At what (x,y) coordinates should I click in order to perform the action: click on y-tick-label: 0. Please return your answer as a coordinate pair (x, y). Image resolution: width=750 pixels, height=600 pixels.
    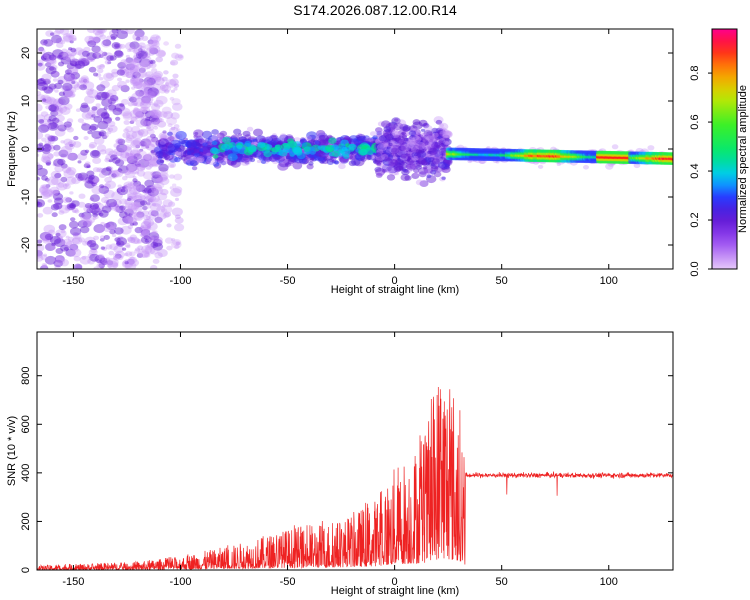
    Looking at the image, I should click on (26, 570).